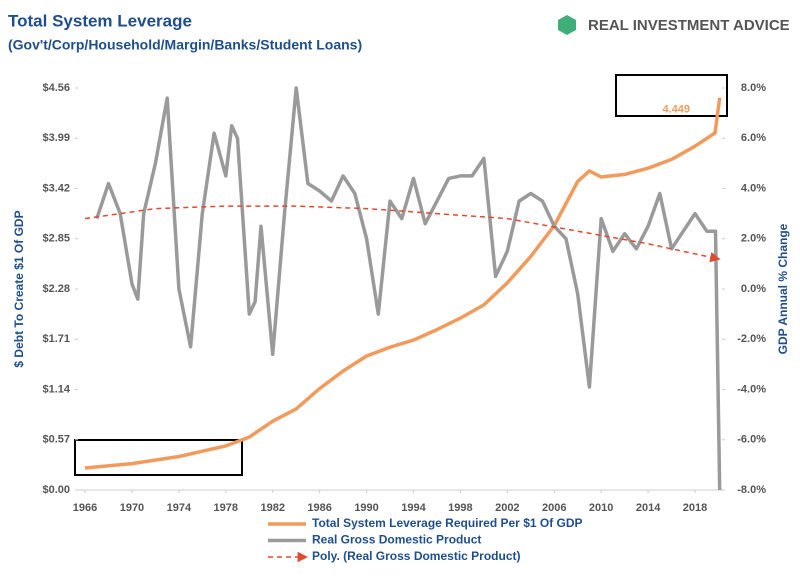  What do you see at coordinates (783, 288) in the screenshot?
I see `y2-axis-label: GDP Annual % Change` at bounding box center [783, 288].